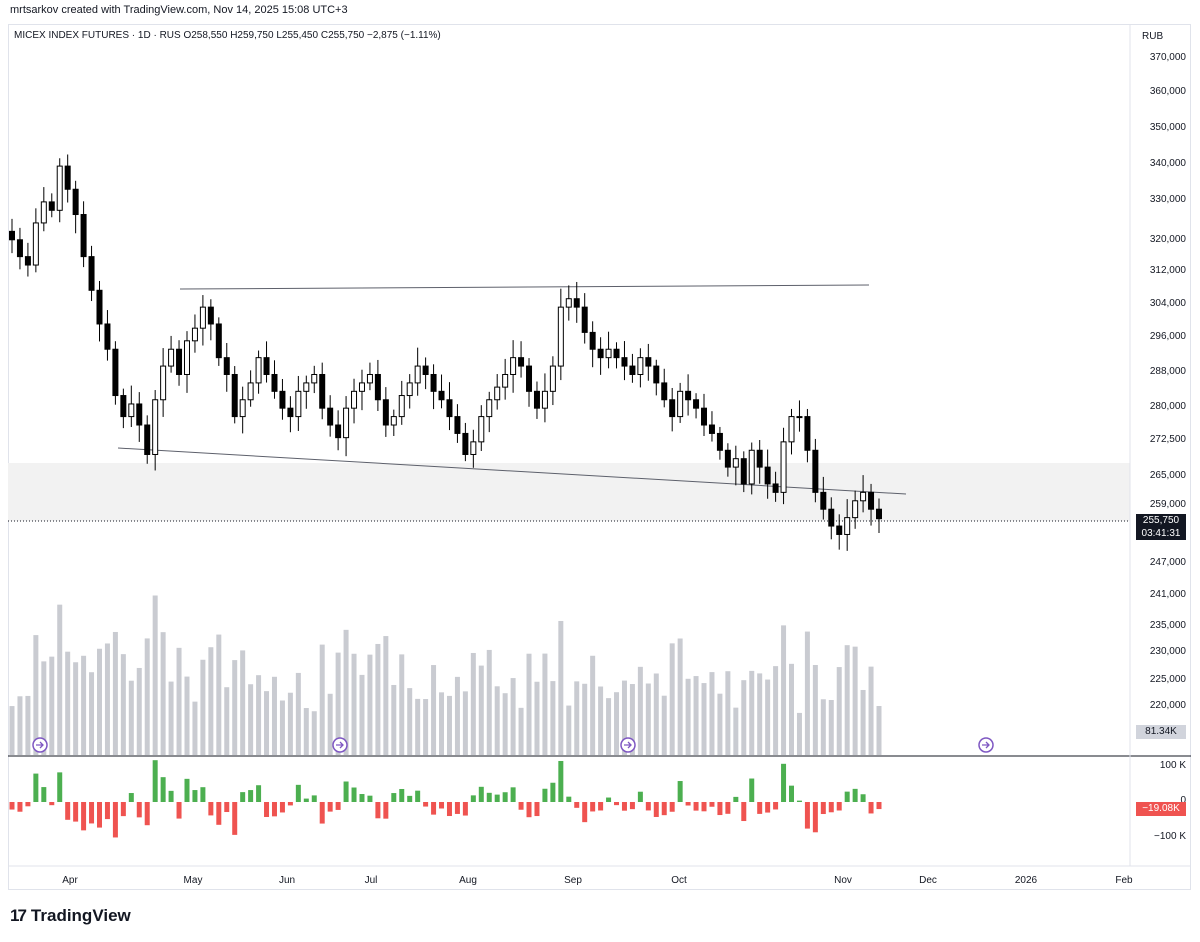  What do you see at coordinates (70, 880) in the screenshot?
I see `time-tick: Apr` at bounding box center [70, 880].